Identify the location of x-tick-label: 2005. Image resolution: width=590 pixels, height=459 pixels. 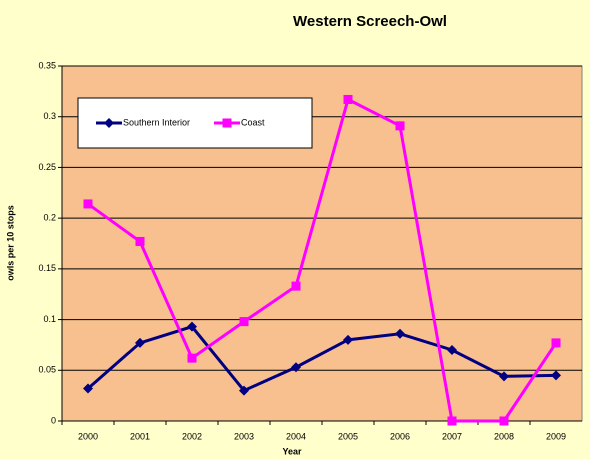
(348, 436).